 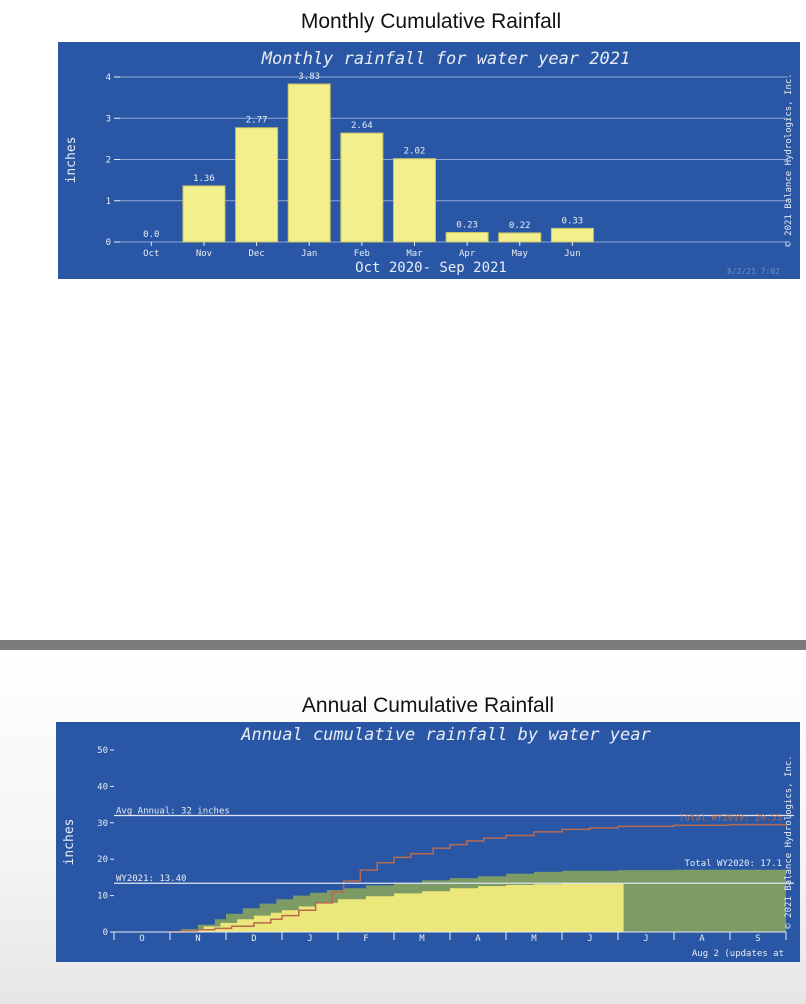 I want to click on x-tick-label: F, so click(x=365, y=939).